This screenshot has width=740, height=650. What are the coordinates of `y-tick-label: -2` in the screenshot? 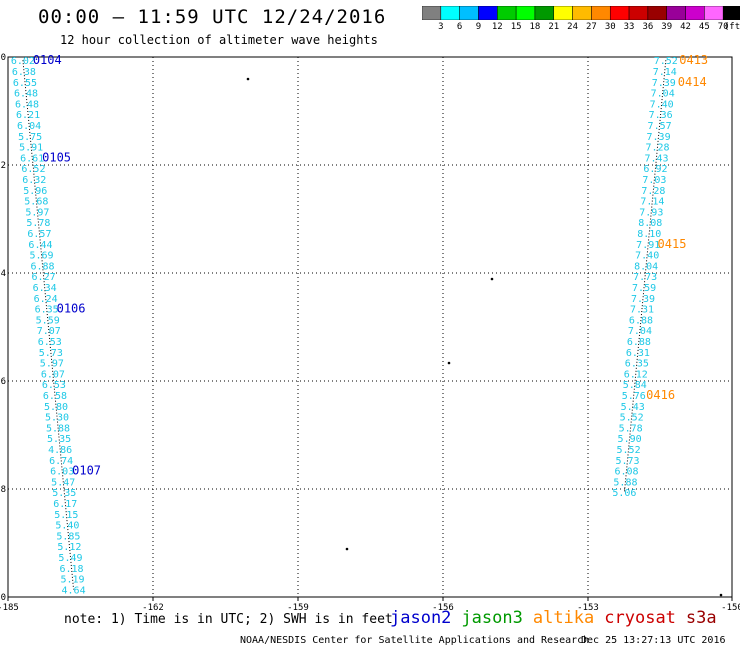 It's located at (3, 166).